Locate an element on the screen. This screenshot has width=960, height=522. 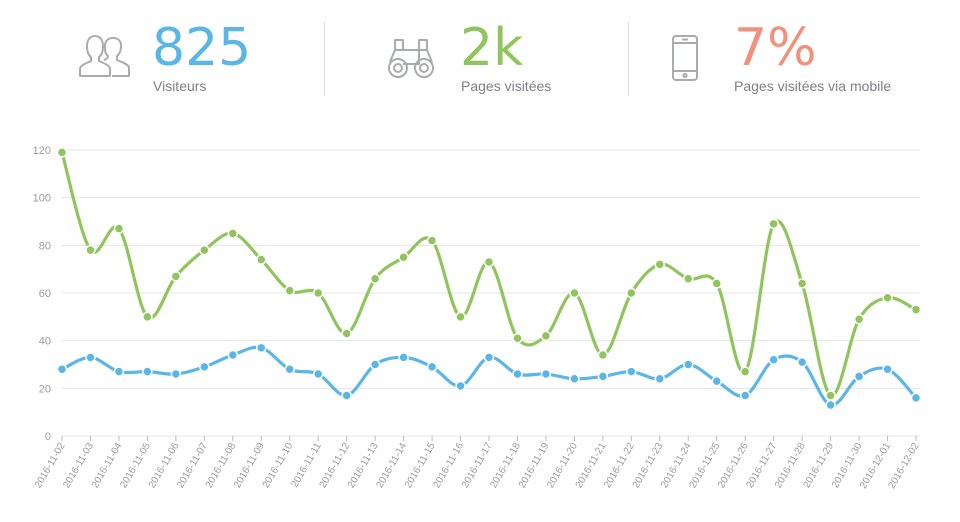
stat-visitors-value: 825 is located at coordinates (202, 48).